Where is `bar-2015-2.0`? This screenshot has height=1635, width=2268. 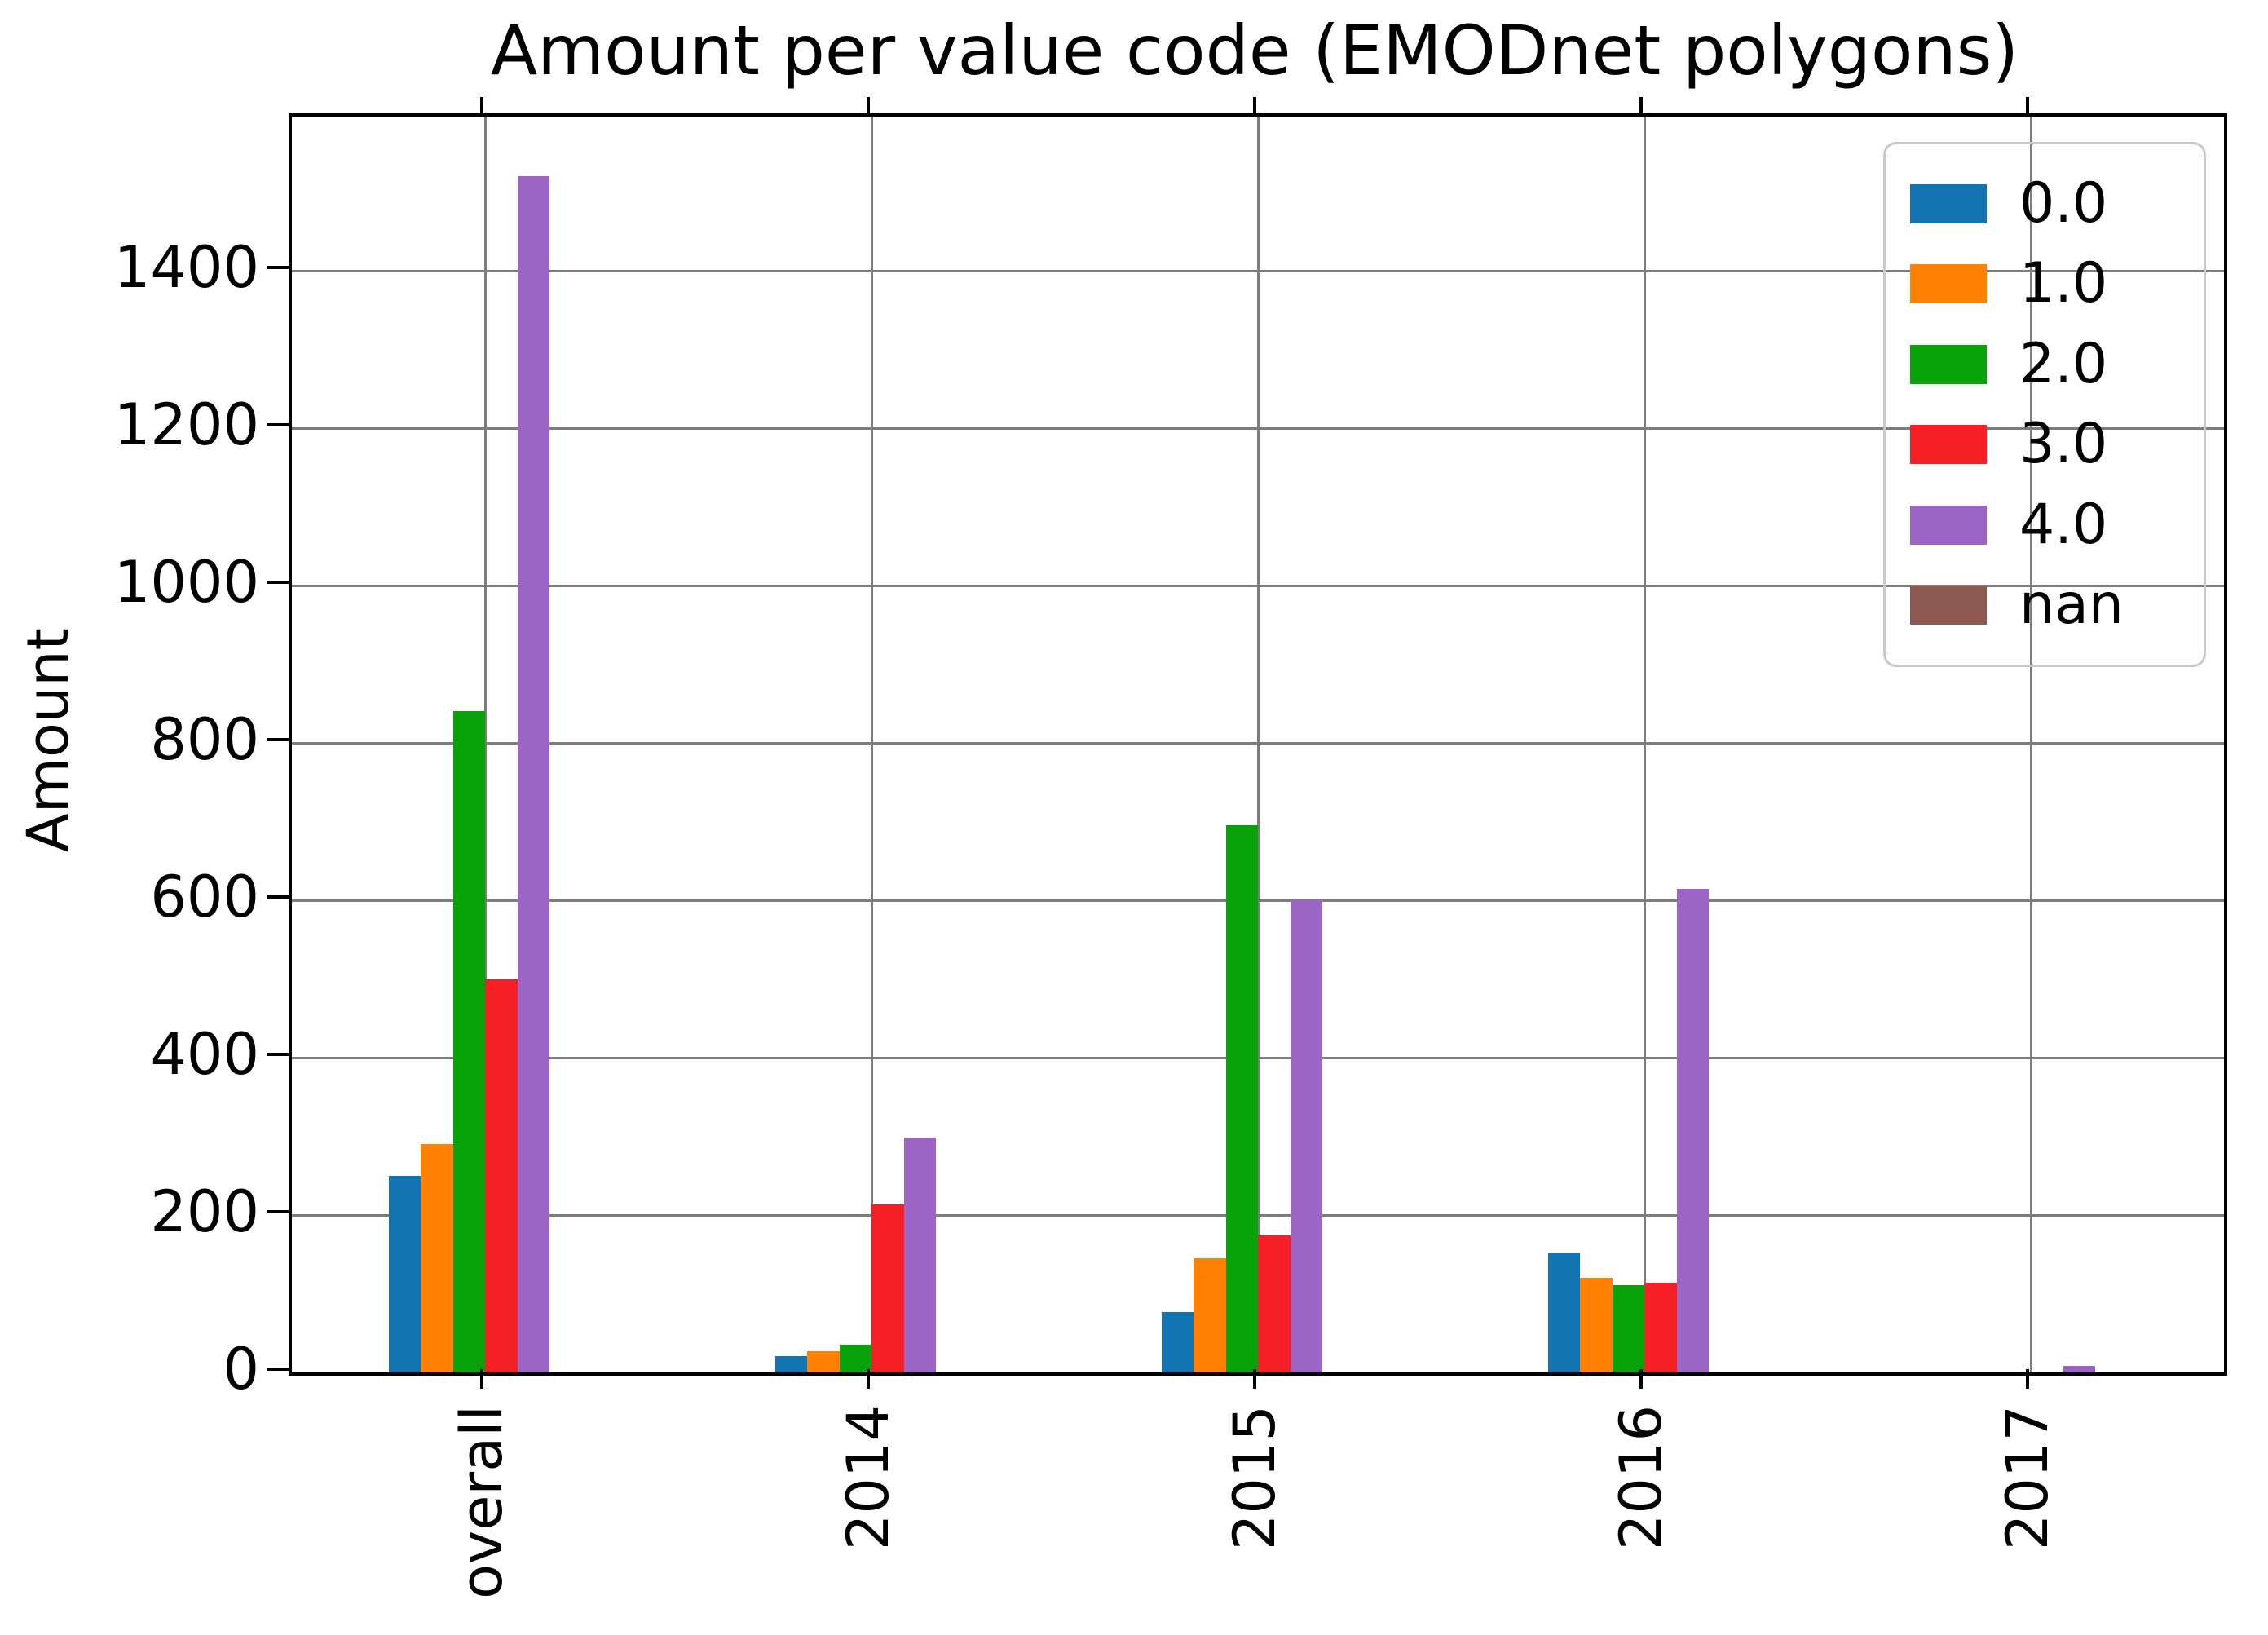
bar-2015-2.0 is located at coordinates (1241, 1098).